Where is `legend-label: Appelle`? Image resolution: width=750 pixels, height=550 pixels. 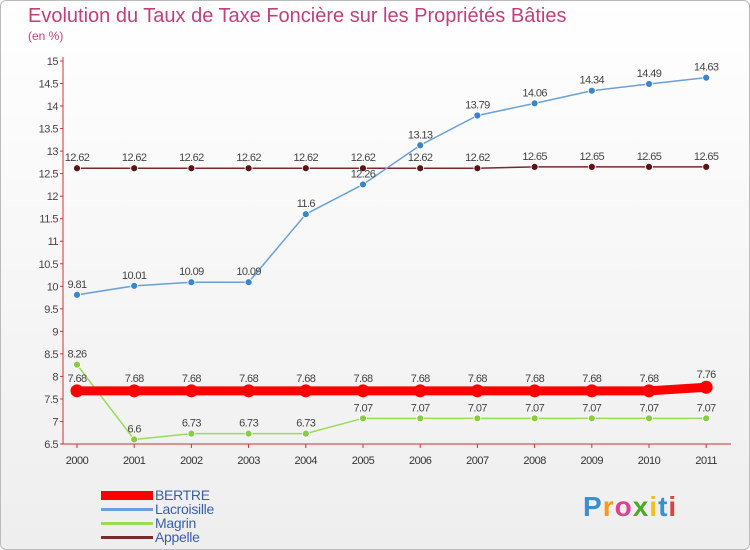
legend-label: Appelle is located at coordinates (177, 537).